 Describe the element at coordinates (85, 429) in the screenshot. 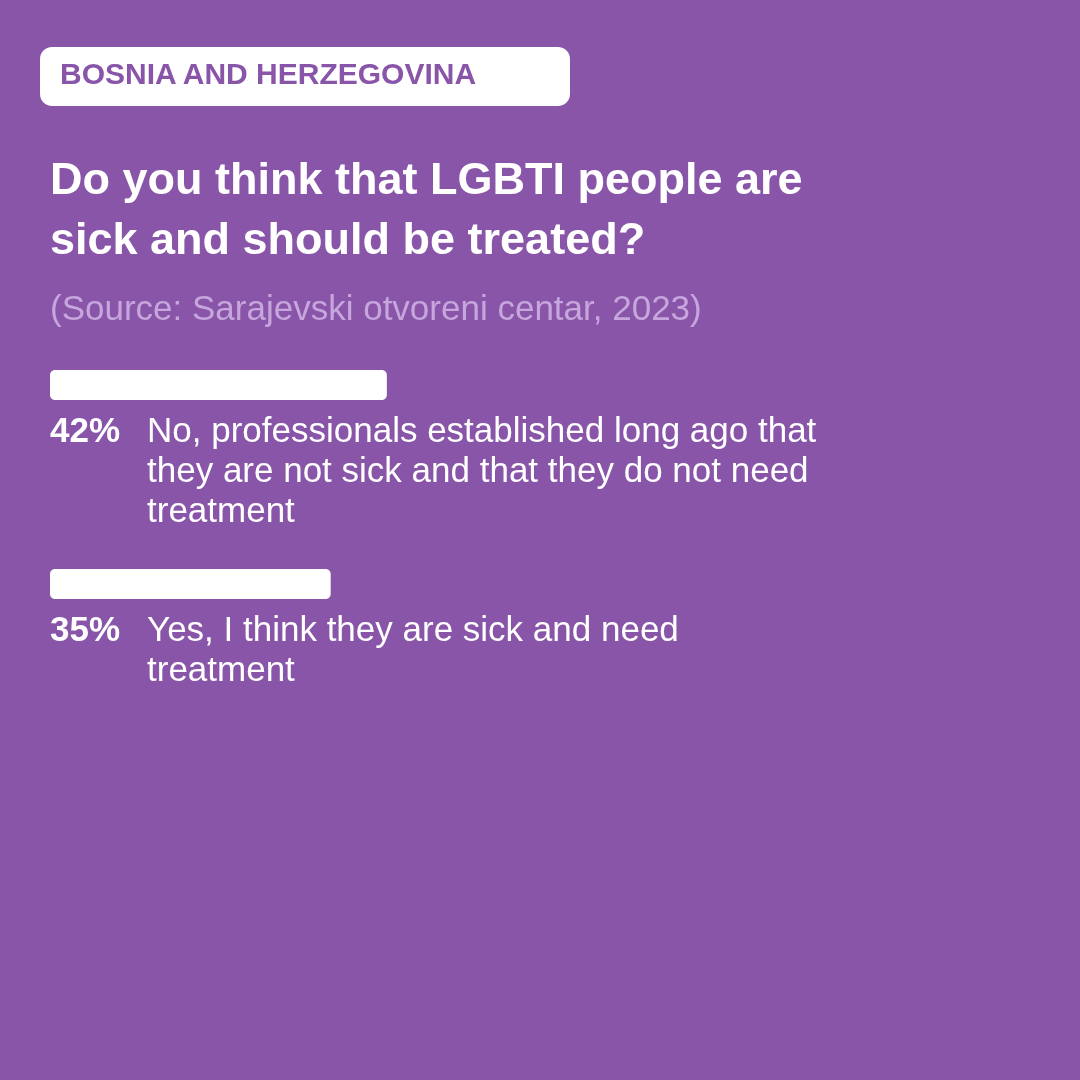

I see `data-label: 42%` at that location.